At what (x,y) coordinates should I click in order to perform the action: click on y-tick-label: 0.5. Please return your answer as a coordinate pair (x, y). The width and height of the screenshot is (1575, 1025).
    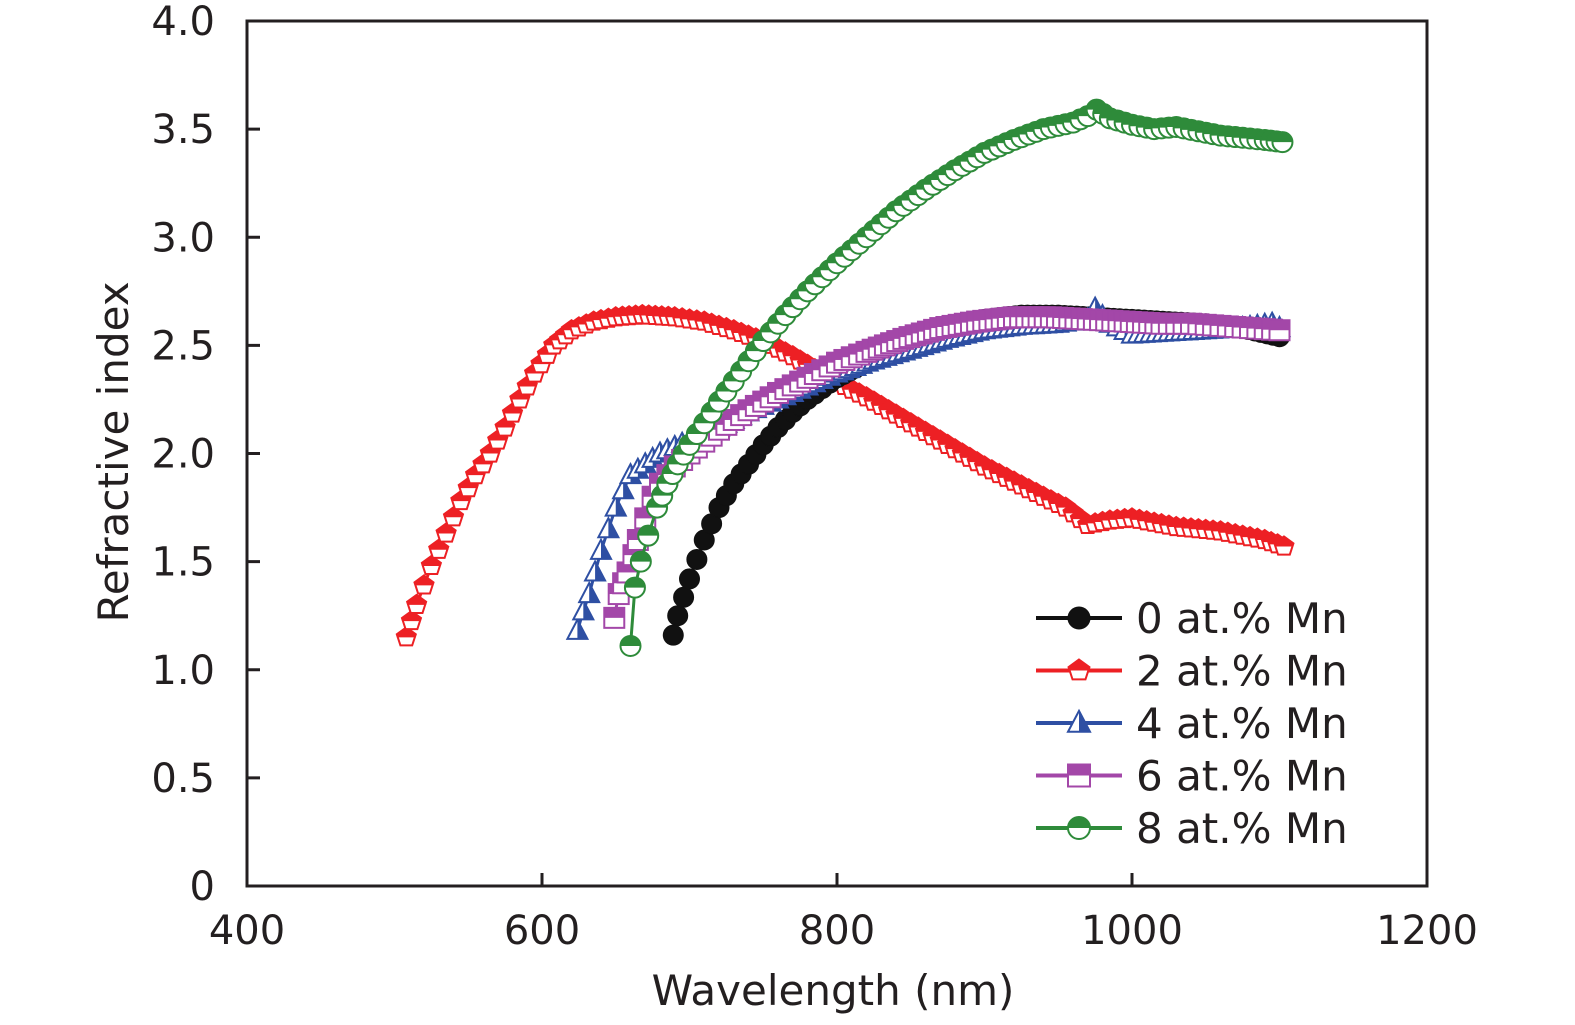
    Looking at the image, I should click on (183, 779).